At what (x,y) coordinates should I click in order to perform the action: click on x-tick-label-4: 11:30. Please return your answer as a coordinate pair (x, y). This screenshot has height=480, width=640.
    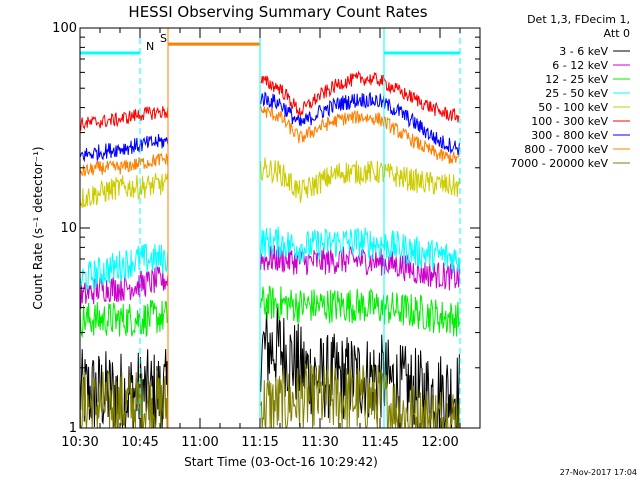
    Looking at the image, I should click on (319, 442).